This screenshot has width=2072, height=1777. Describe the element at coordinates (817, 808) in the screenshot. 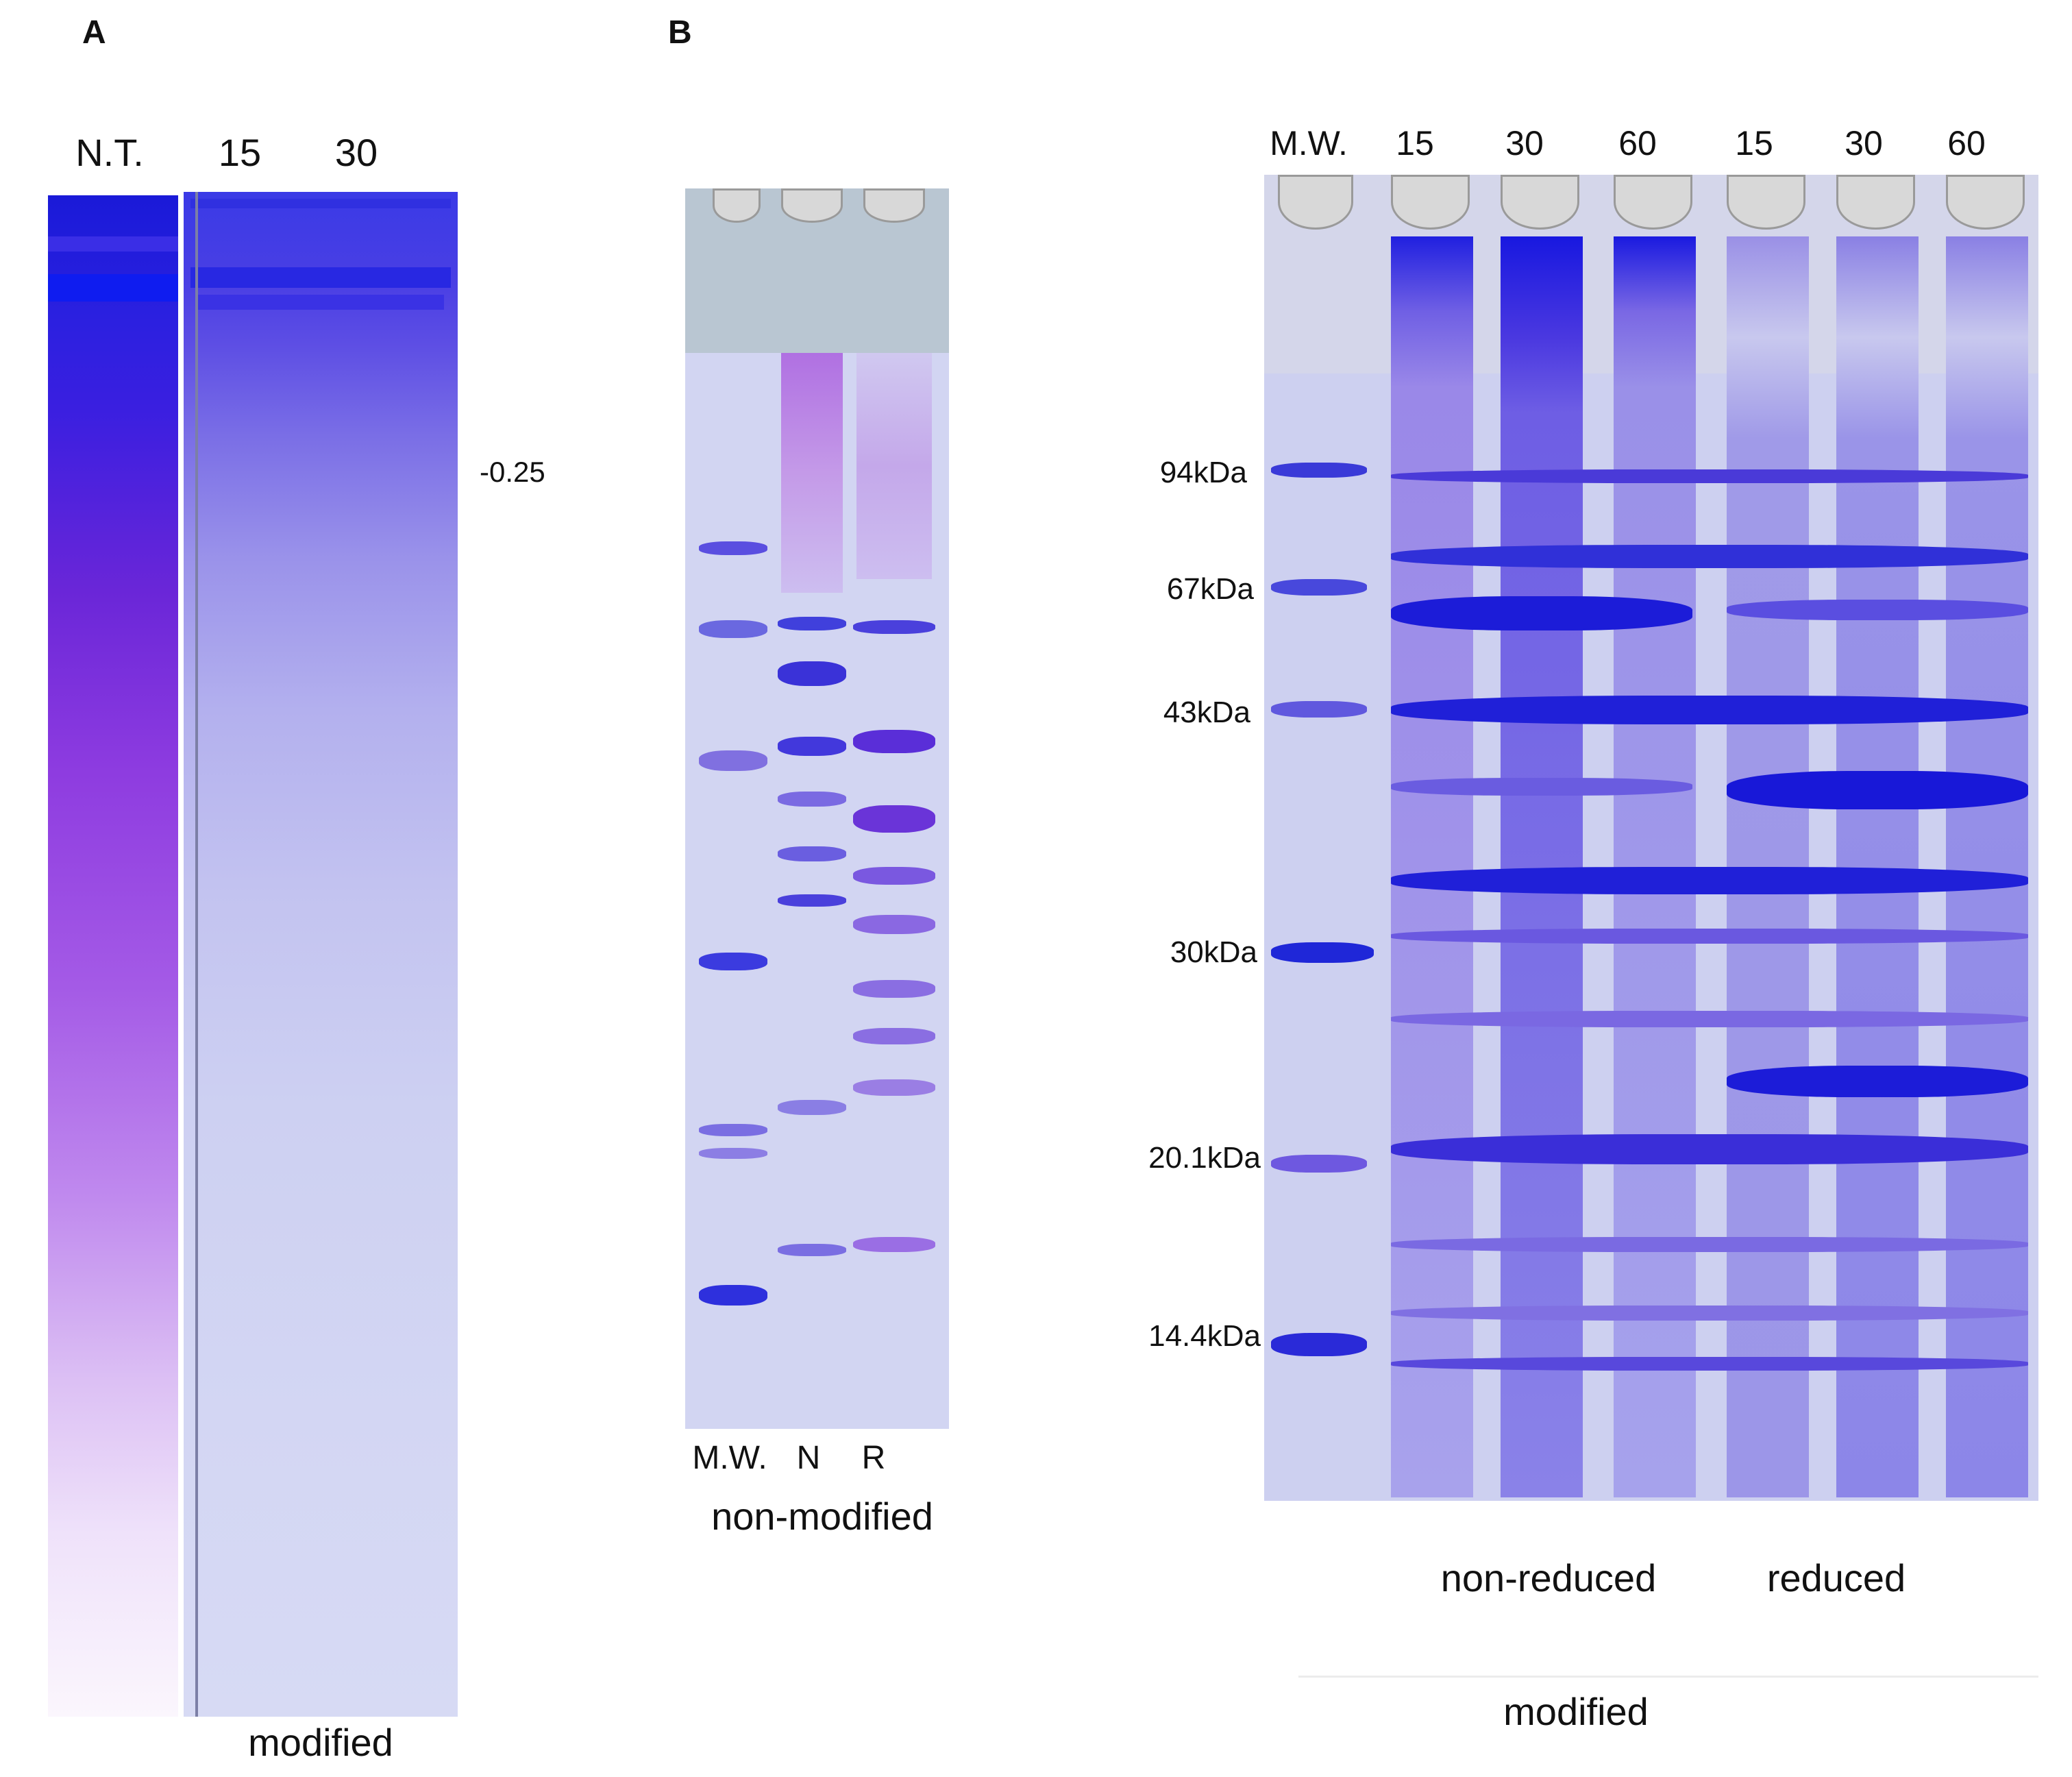

I see `panel-b-left-gel` at that location.